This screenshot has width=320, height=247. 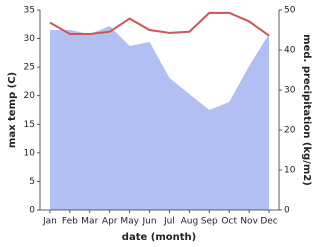 I want to click on y-tick-label: 25, so click(x=29, y=68).